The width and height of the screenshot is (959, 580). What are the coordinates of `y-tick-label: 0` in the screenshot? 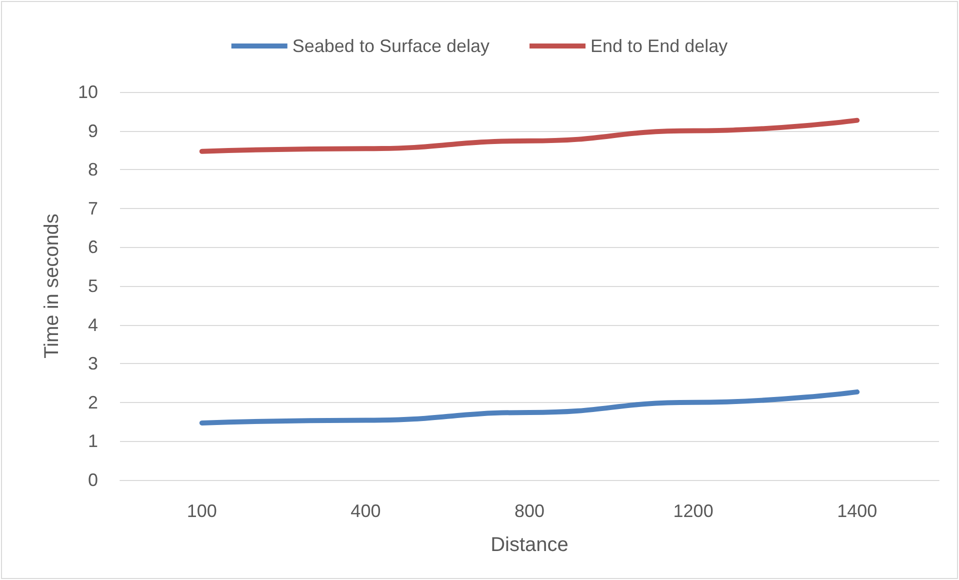 It's located at (93, 480).